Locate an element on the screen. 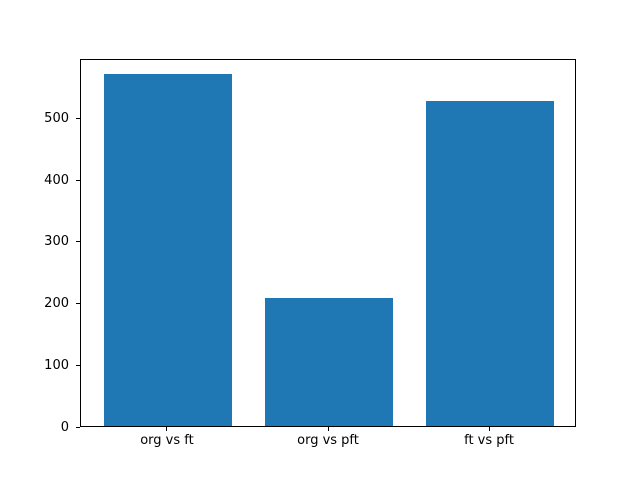 The height and width of the screenshot is (480, 640). bar-ft-vs-pft is located at coordinates (490, 263).